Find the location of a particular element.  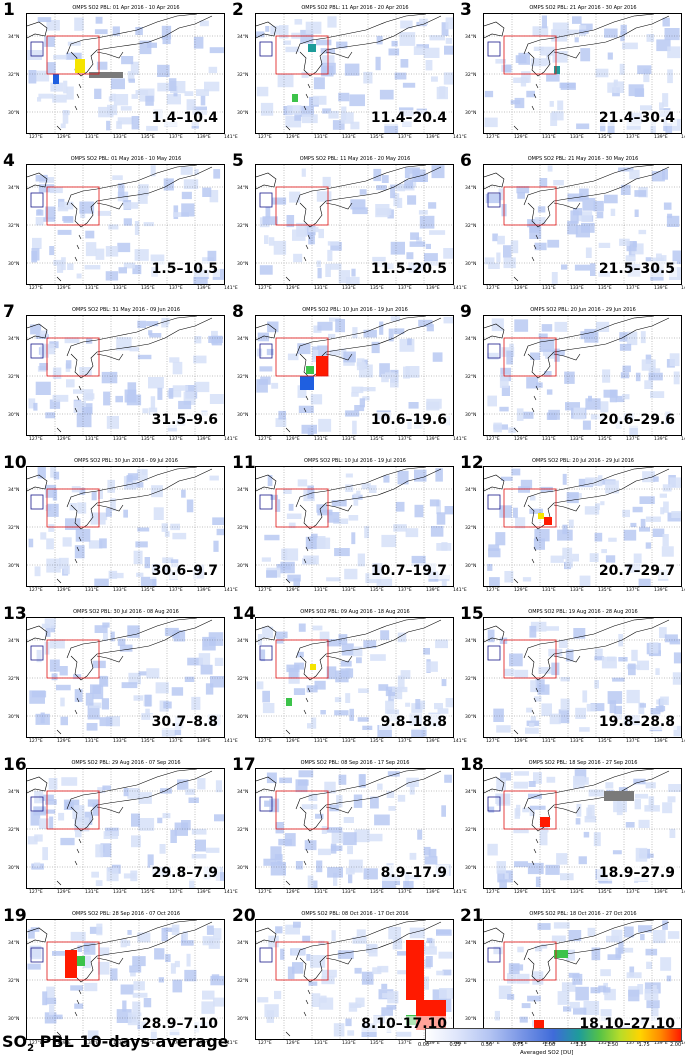

date-range-label: 30.6–9.7 is located at coordinates (184, 571).